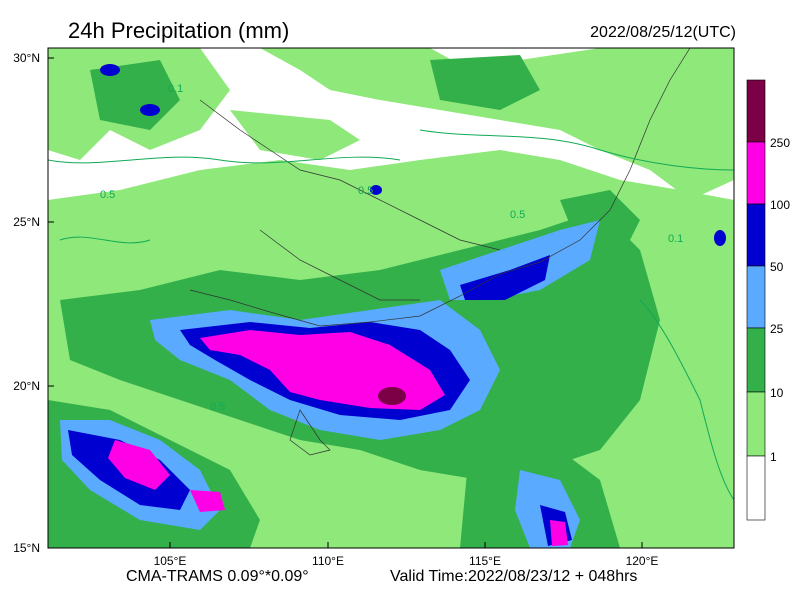 Image resolution: width=800 pixels, height=600 pixels. I want to click on lon-tick-label: 105°E, so click(170, 561).